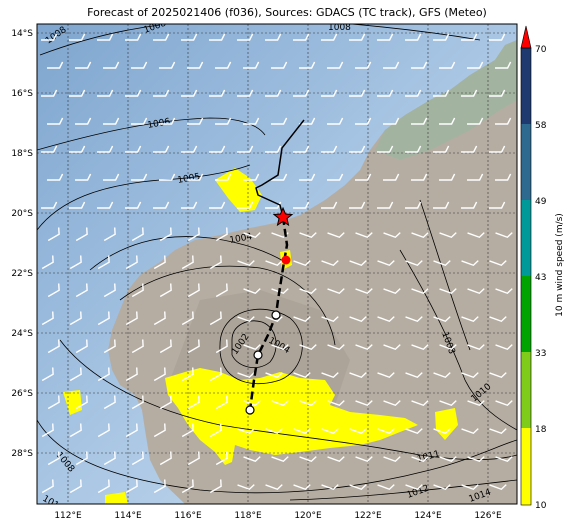 The height and width of the screenshot is (528, 574). Describe the element at coordinates (22, 34) in the screenshot. I see `lat-label: 14°S` at that location.